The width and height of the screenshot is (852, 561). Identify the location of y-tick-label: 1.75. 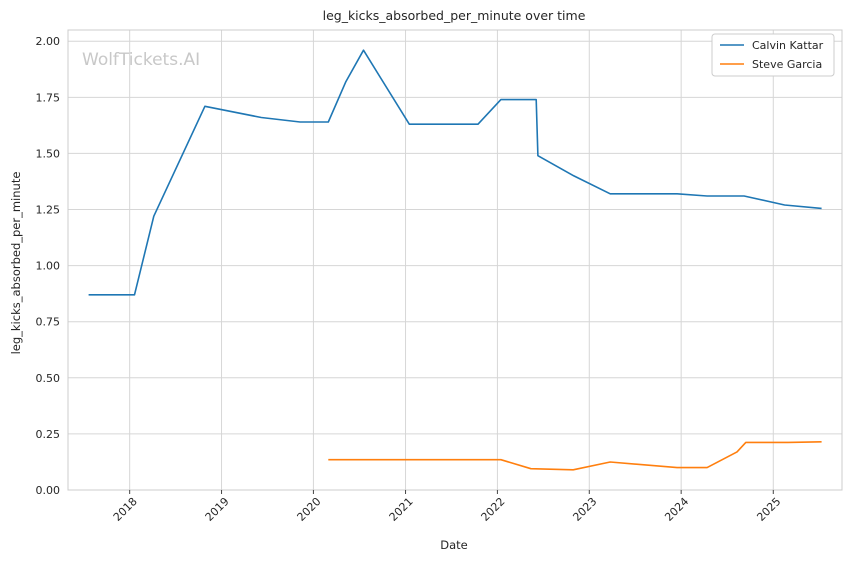
(48, 97).